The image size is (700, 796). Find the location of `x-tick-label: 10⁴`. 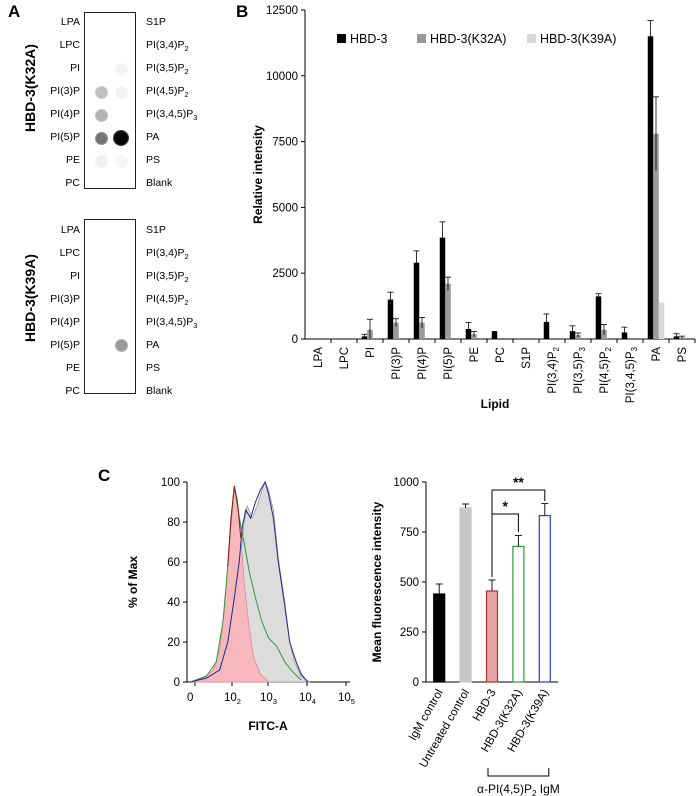

x-tick-label: 10⁴ is located at coordinates (307, 699).